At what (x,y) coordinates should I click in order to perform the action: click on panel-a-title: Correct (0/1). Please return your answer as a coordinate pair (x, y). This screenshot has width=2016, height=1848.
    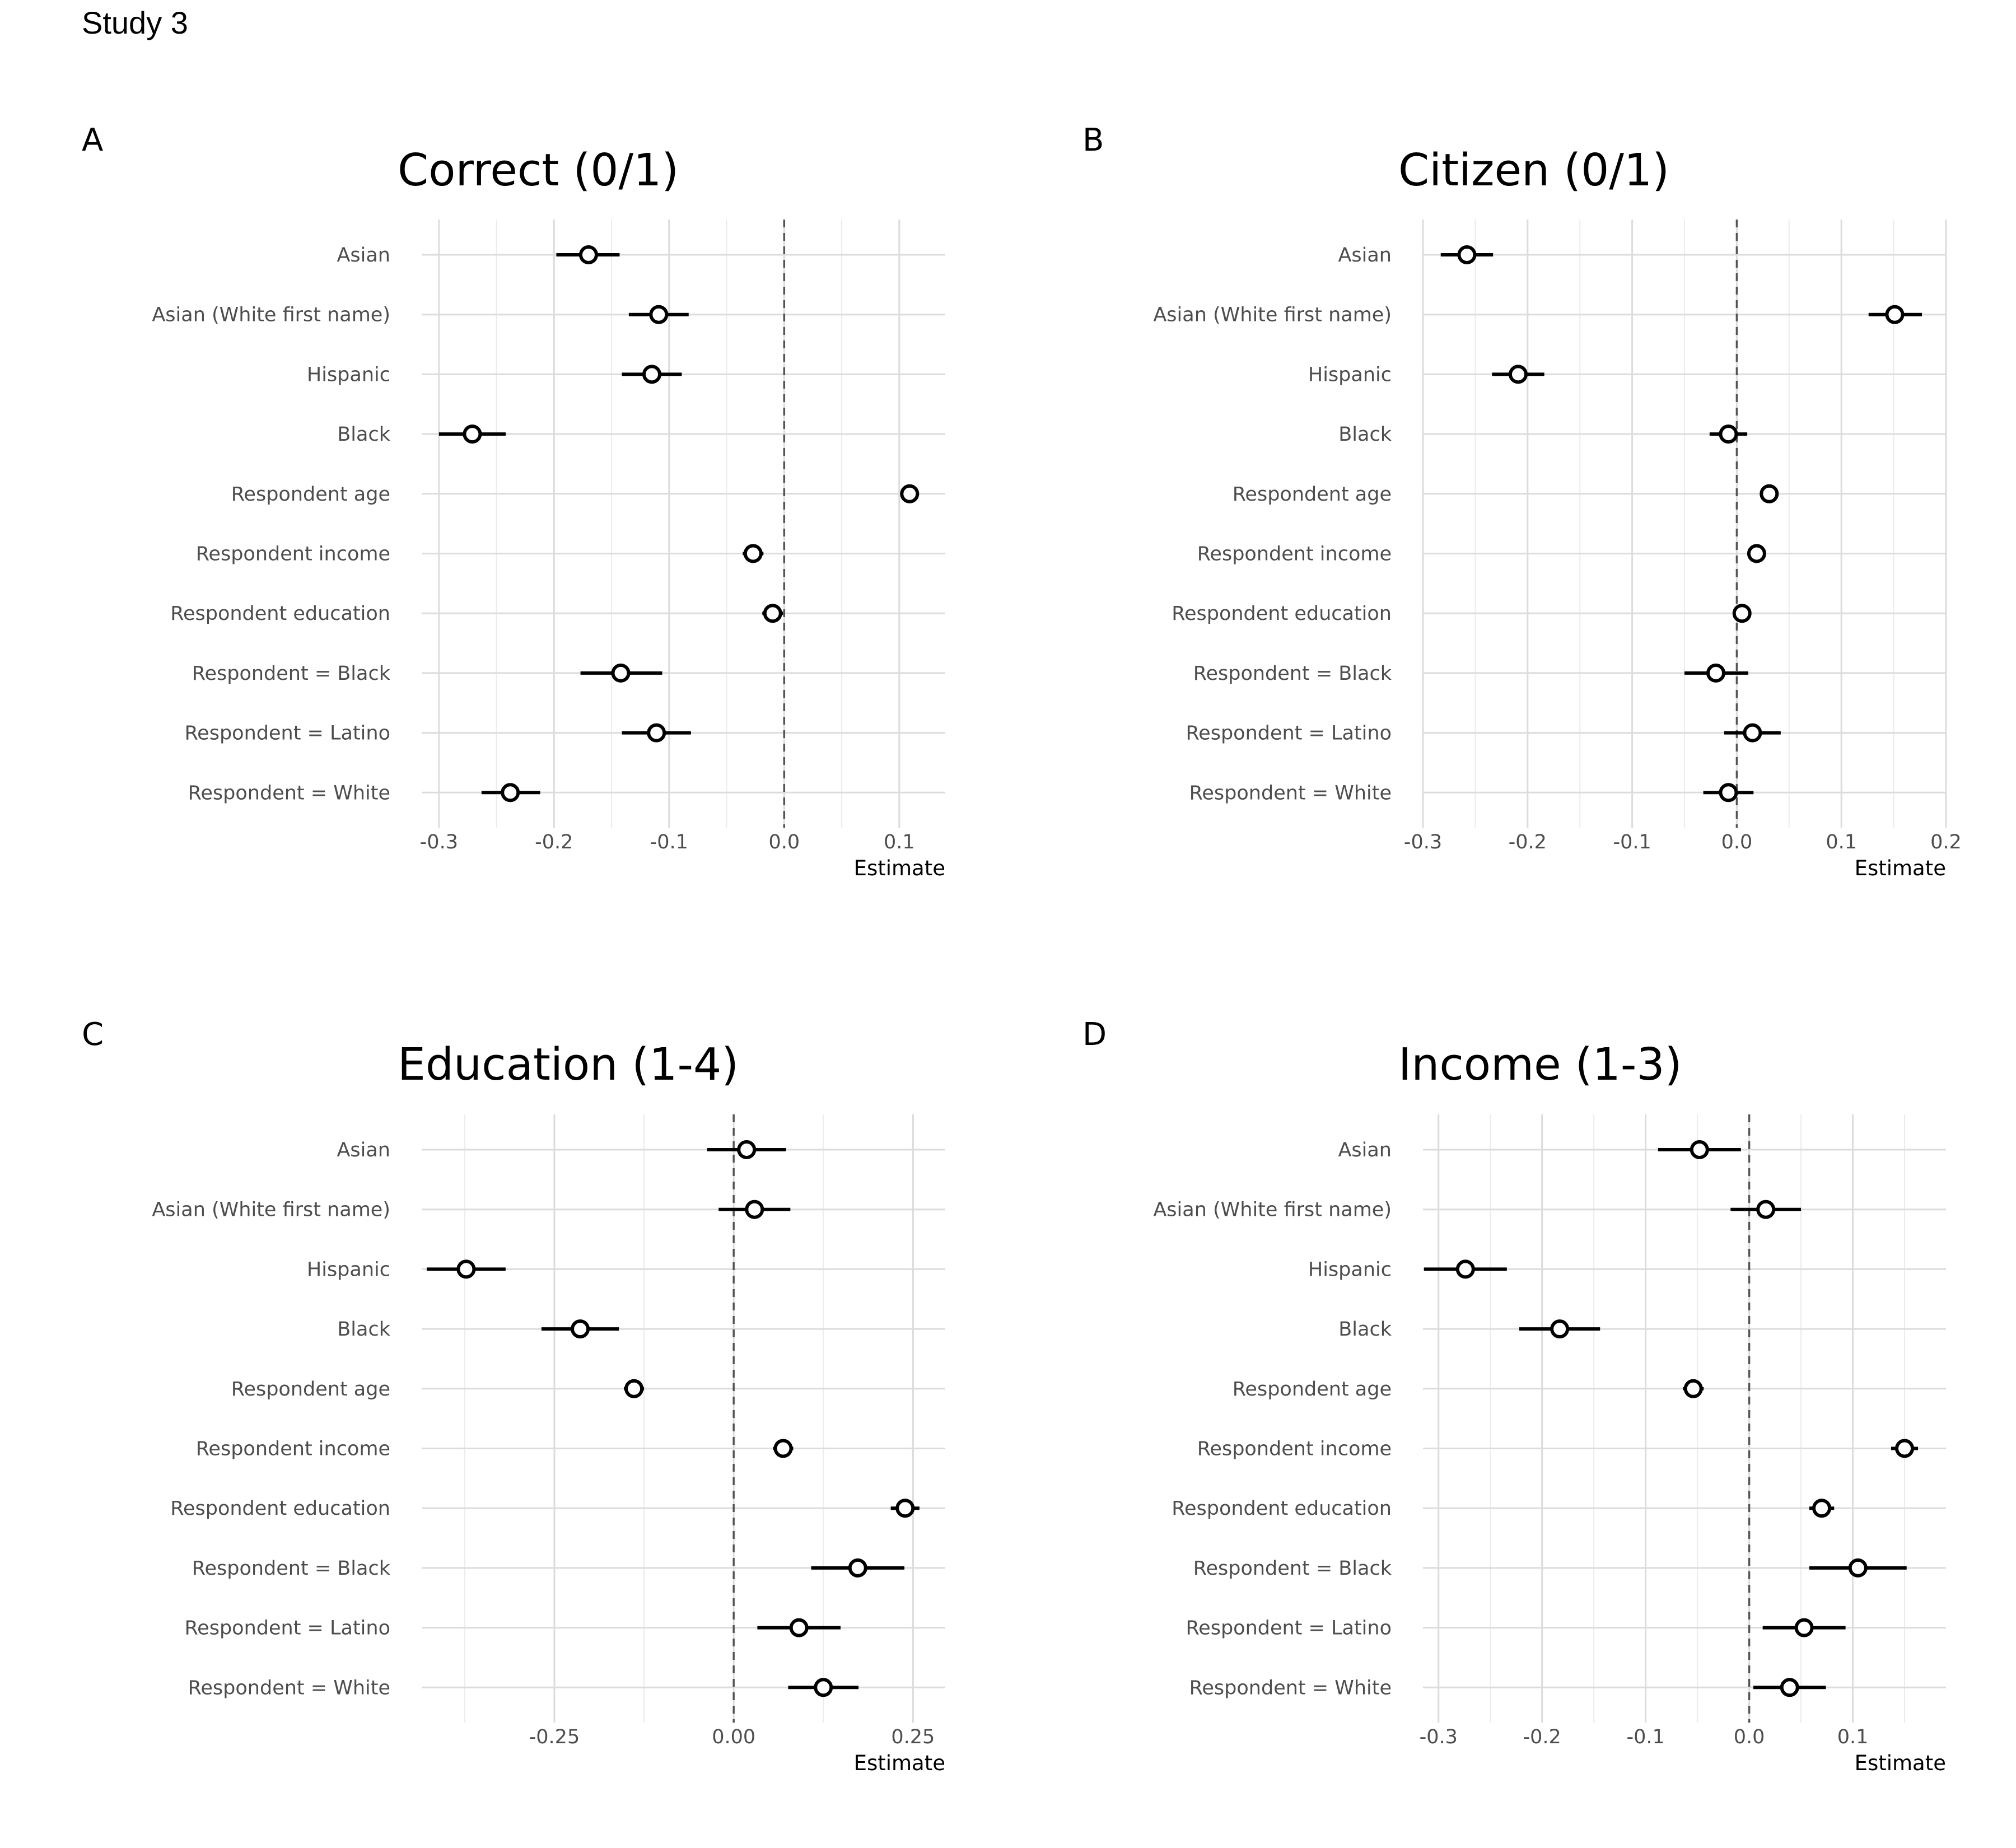
    Looking at the image, I should click on (539, 170).